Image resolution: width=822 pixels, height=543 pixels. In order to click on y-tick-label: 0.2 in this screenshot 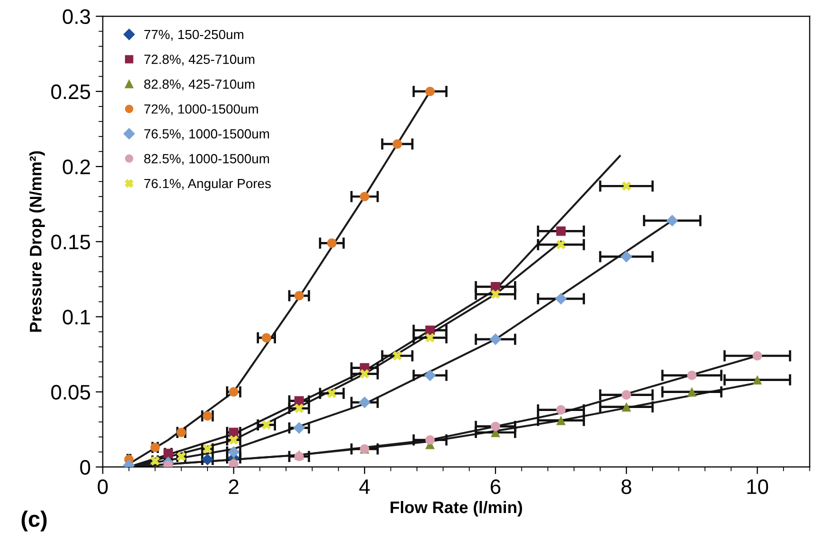, I will do `click(76, 167)`.